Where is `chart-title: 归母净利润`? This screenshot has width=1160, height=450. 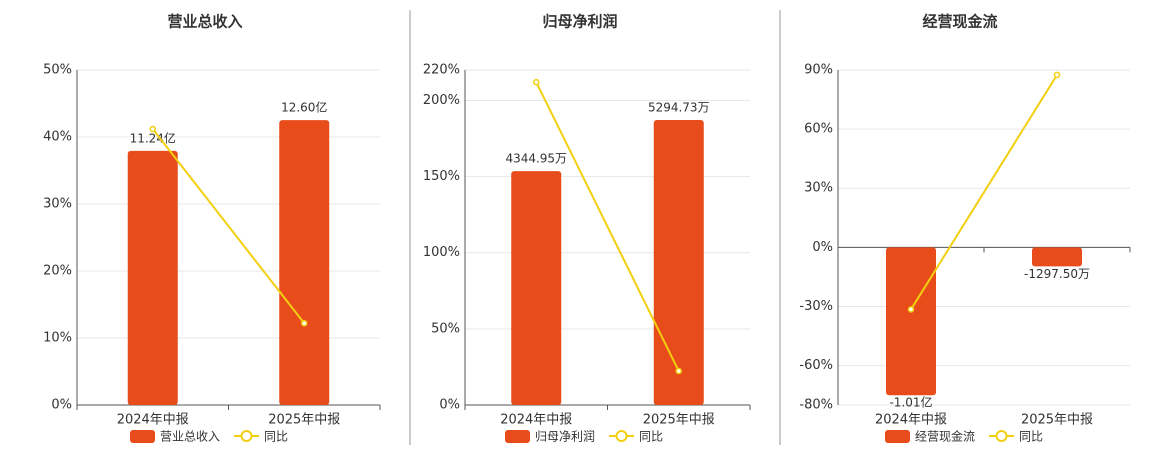
chart-title: 归母净利润 is located at coordinates (579, 22).